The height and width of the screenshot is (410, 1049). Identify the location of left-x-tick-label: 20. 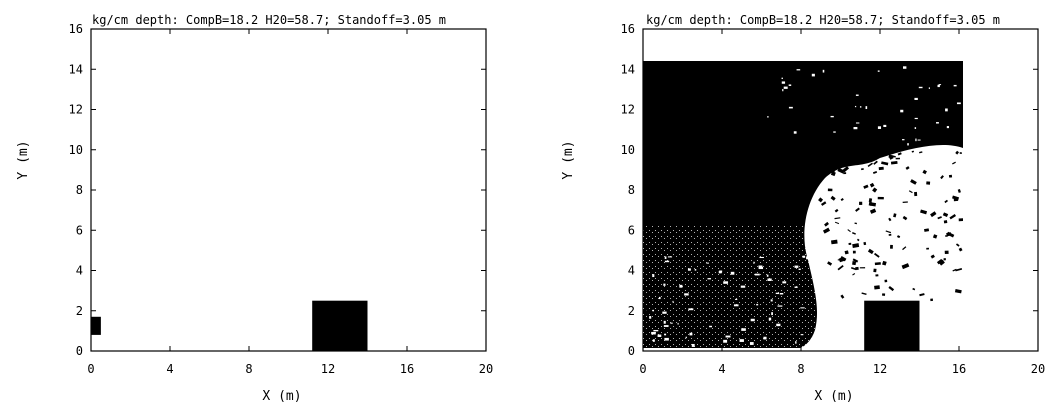
(486, 369).